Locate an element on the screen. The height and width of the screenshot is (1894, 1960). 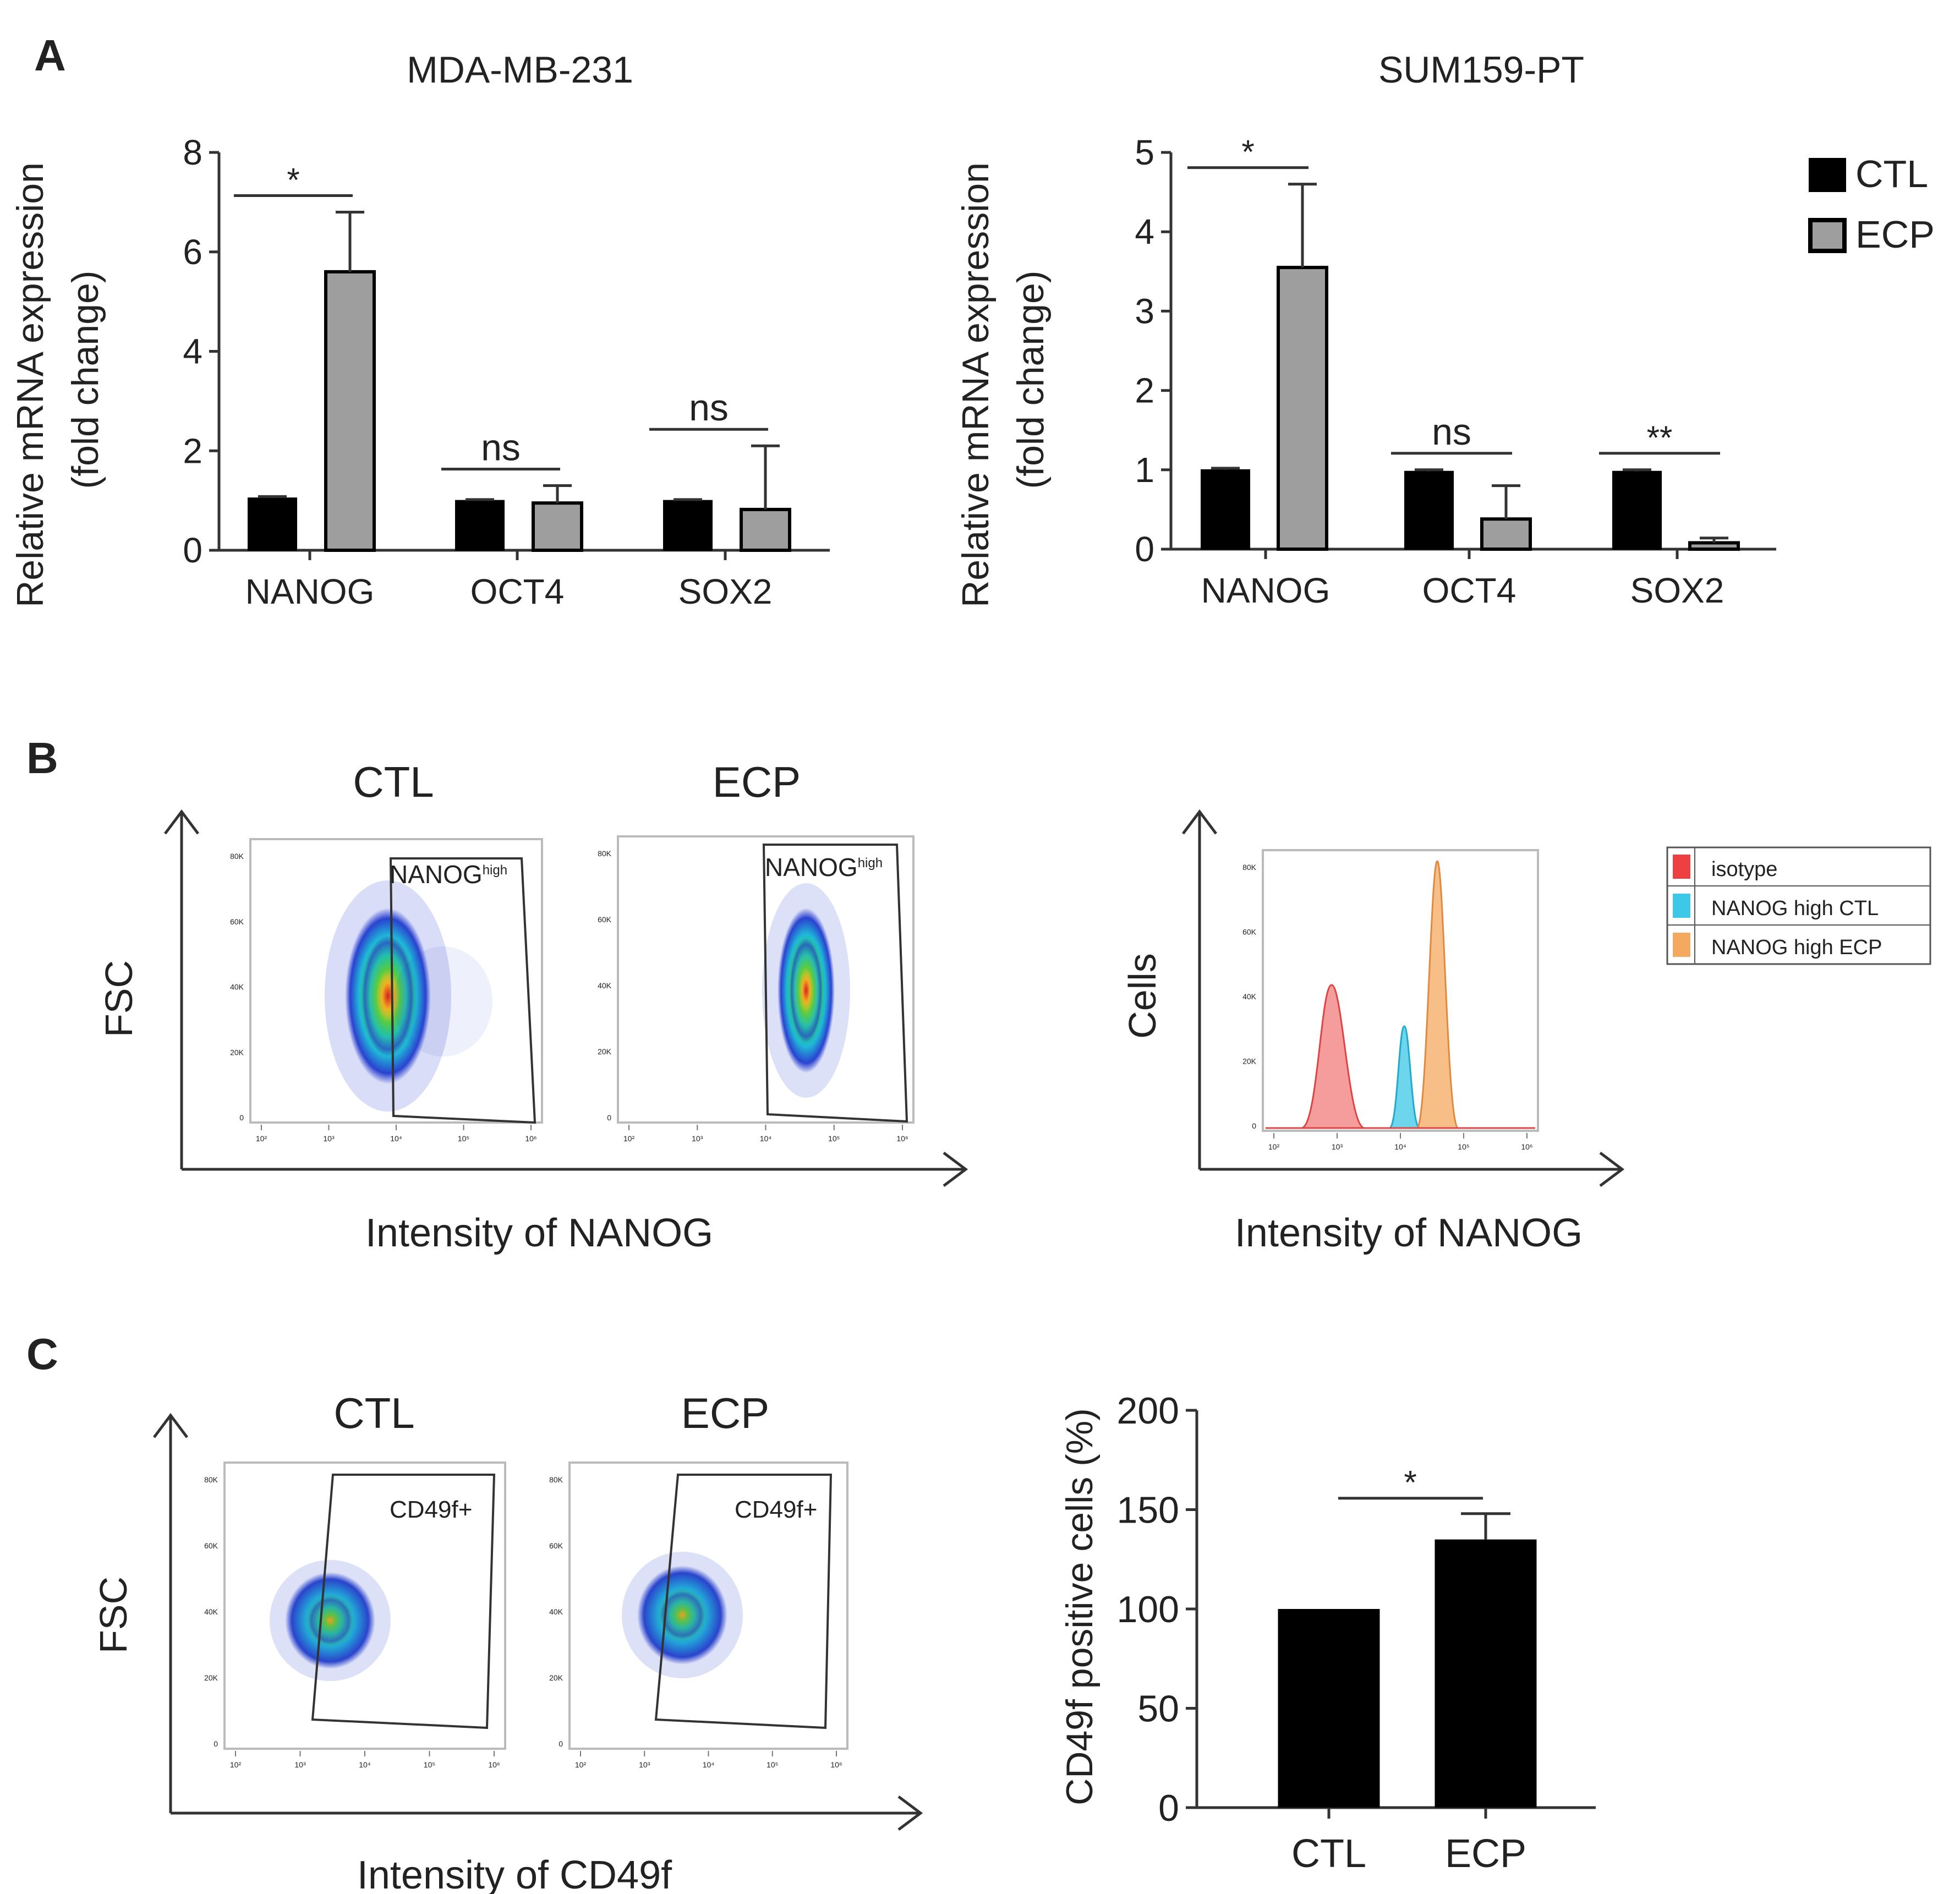
significance-label: ** is located at coordinates (1660, 437).